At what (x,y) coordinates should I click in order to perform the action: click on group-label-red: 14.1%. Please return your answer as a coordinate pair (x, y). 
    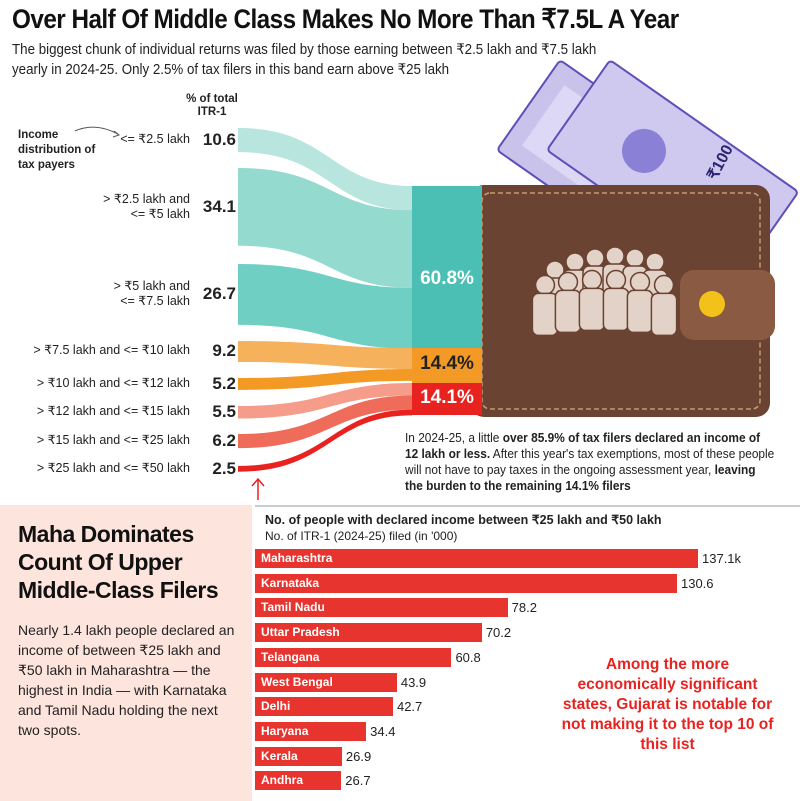
    Looking at the image, I should click on (447, 397).